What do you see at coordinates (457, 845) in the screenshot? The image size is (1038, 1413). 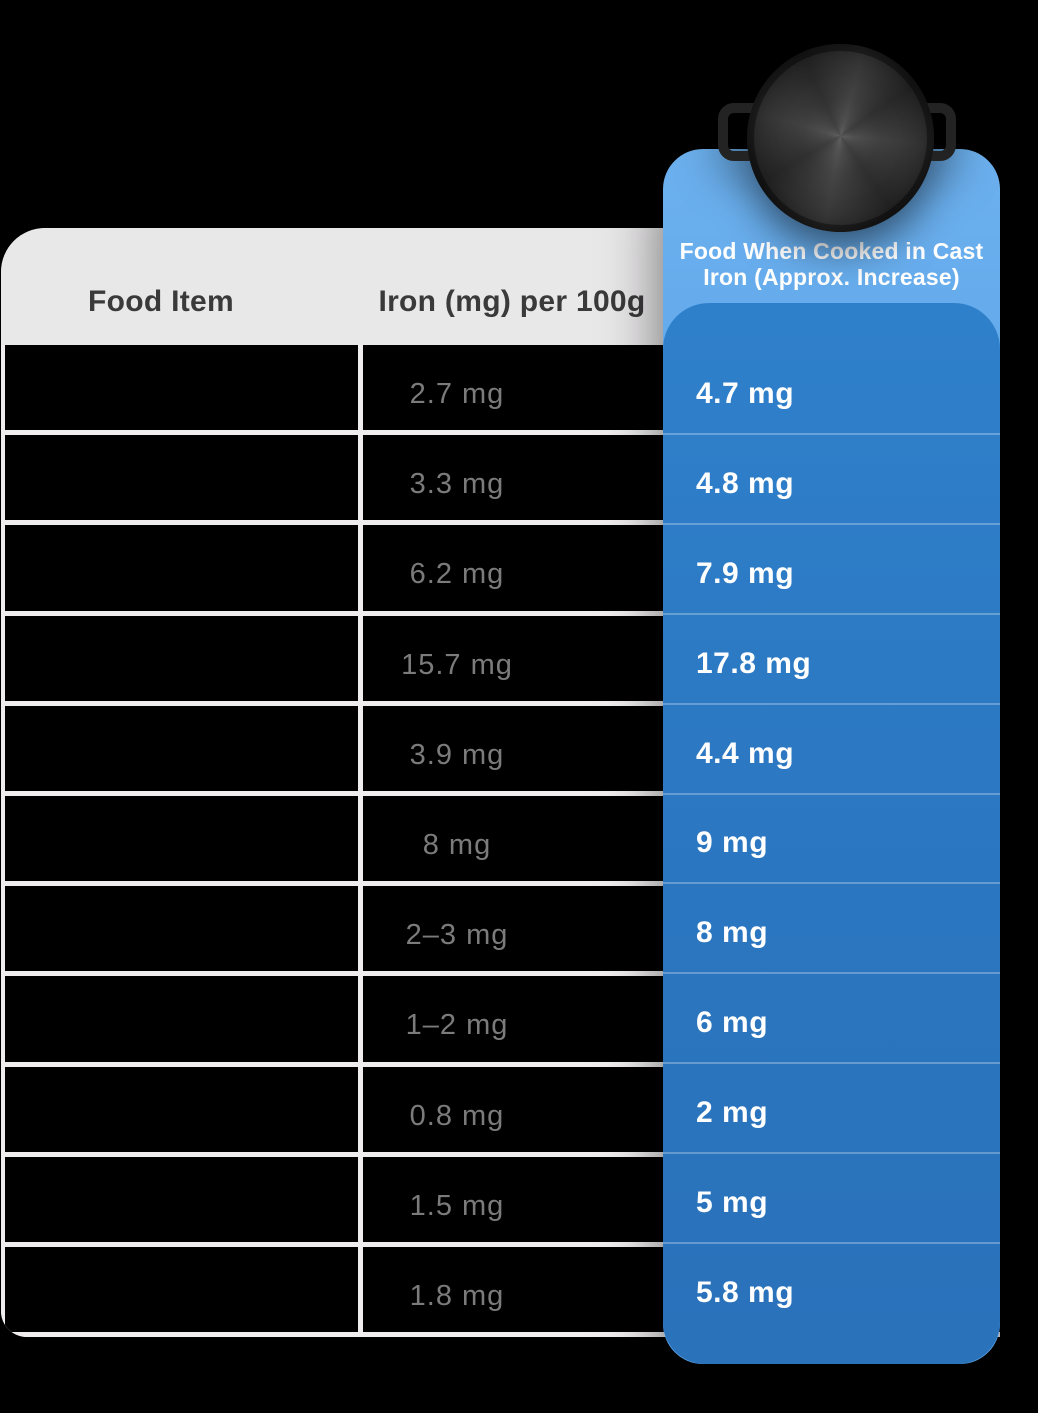 I see `iron-per-100g-value: 8 mg` at bounding box center [457, 845].